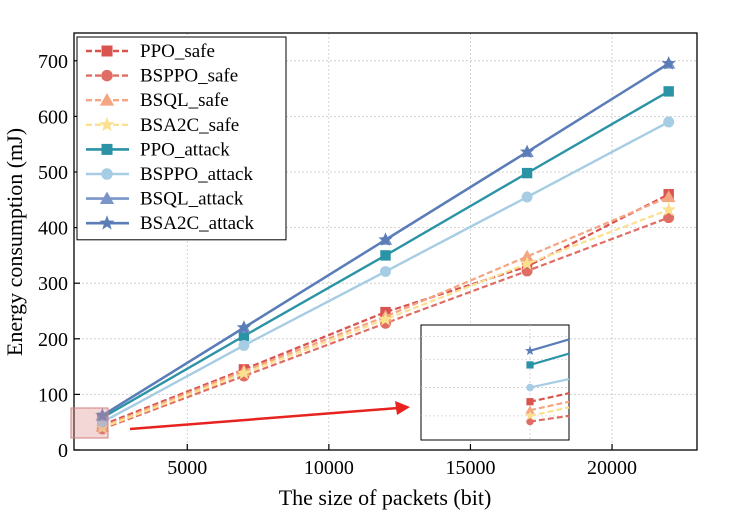 The image size is (738, 516). Describe the element at coordinates (185, 149) in the screenshot. I see `legend-entry-label: PPO_attack` at that location.